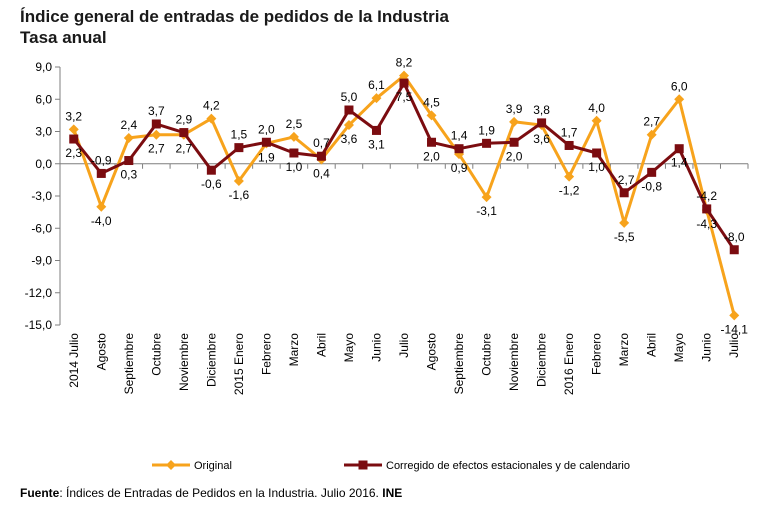 The image size is (763, 518). What do you see at coordinates (514, 109) in the screenshot?
I see `data-label-original: 3,9` at bounding box center [514, 109].